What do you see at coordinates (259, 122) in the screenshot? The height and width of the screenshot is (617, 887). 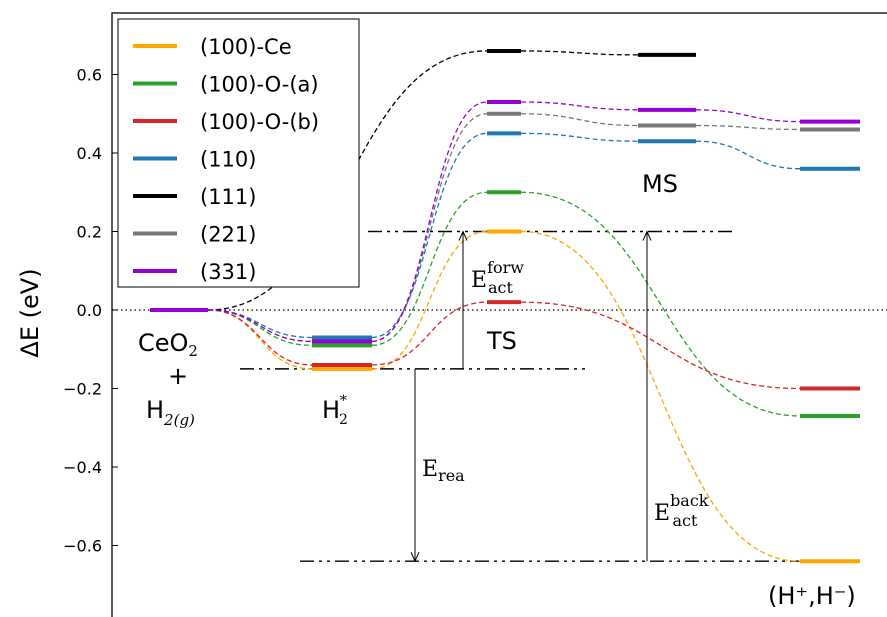 I see `legend-label: (100)-O-(b)` at bounding box center [259, 122].